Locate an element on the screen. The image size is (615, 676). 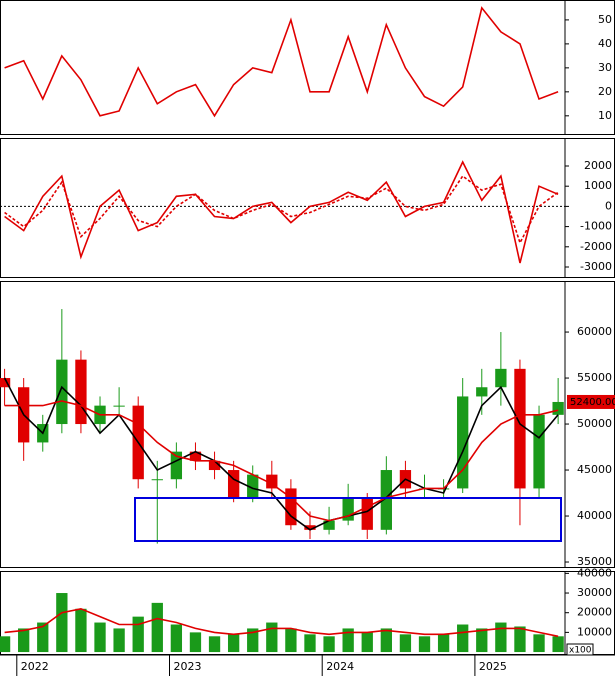
y-tick-label: 1000 is located at coordinates (598, 185).